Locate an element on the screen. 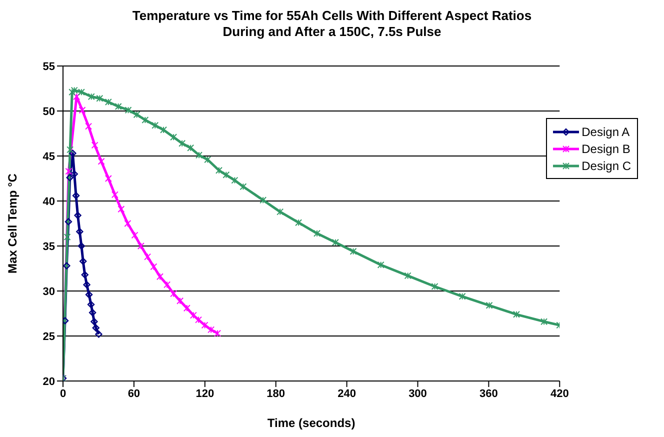 This screenshot has width=664, height=437. y-tick-label: 30 is located at coordinates (48, 292).